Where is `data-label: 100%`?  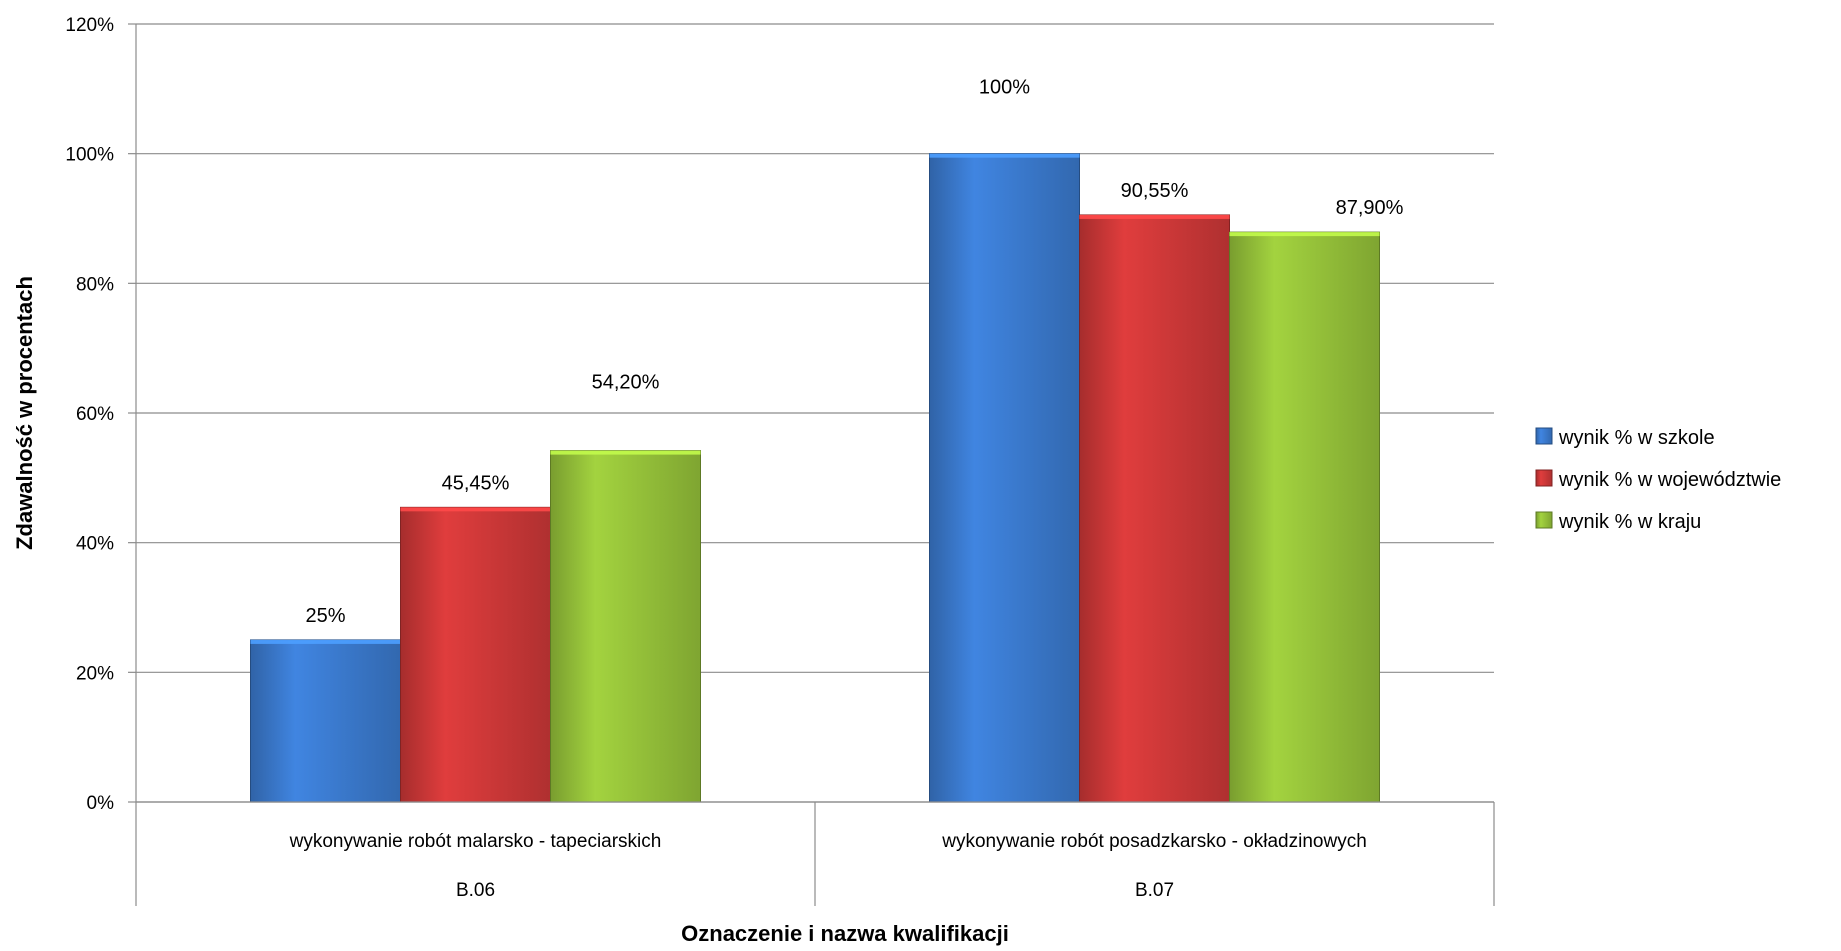
data-label: 100% is located at coordinates (1004, 88).